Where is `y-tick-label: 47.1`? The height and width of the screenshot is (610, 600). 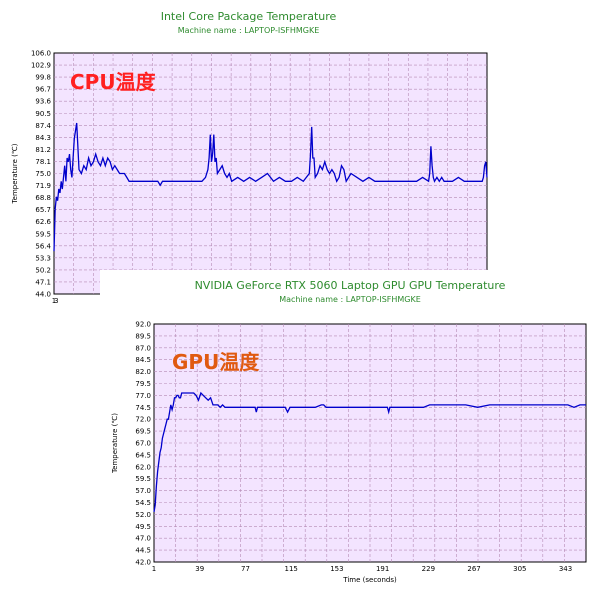
y-tick-label: 47.1 is located at coordinates (43, 282).